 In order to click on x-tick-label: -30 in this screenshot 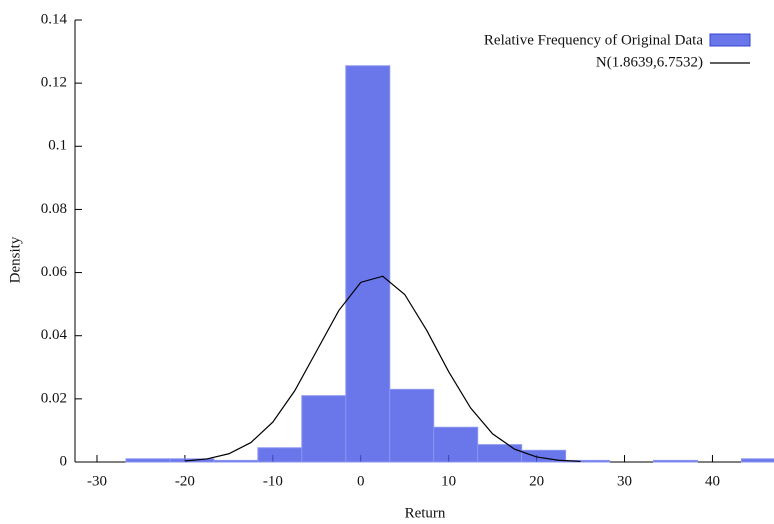, I will do `click(97, 481)`.